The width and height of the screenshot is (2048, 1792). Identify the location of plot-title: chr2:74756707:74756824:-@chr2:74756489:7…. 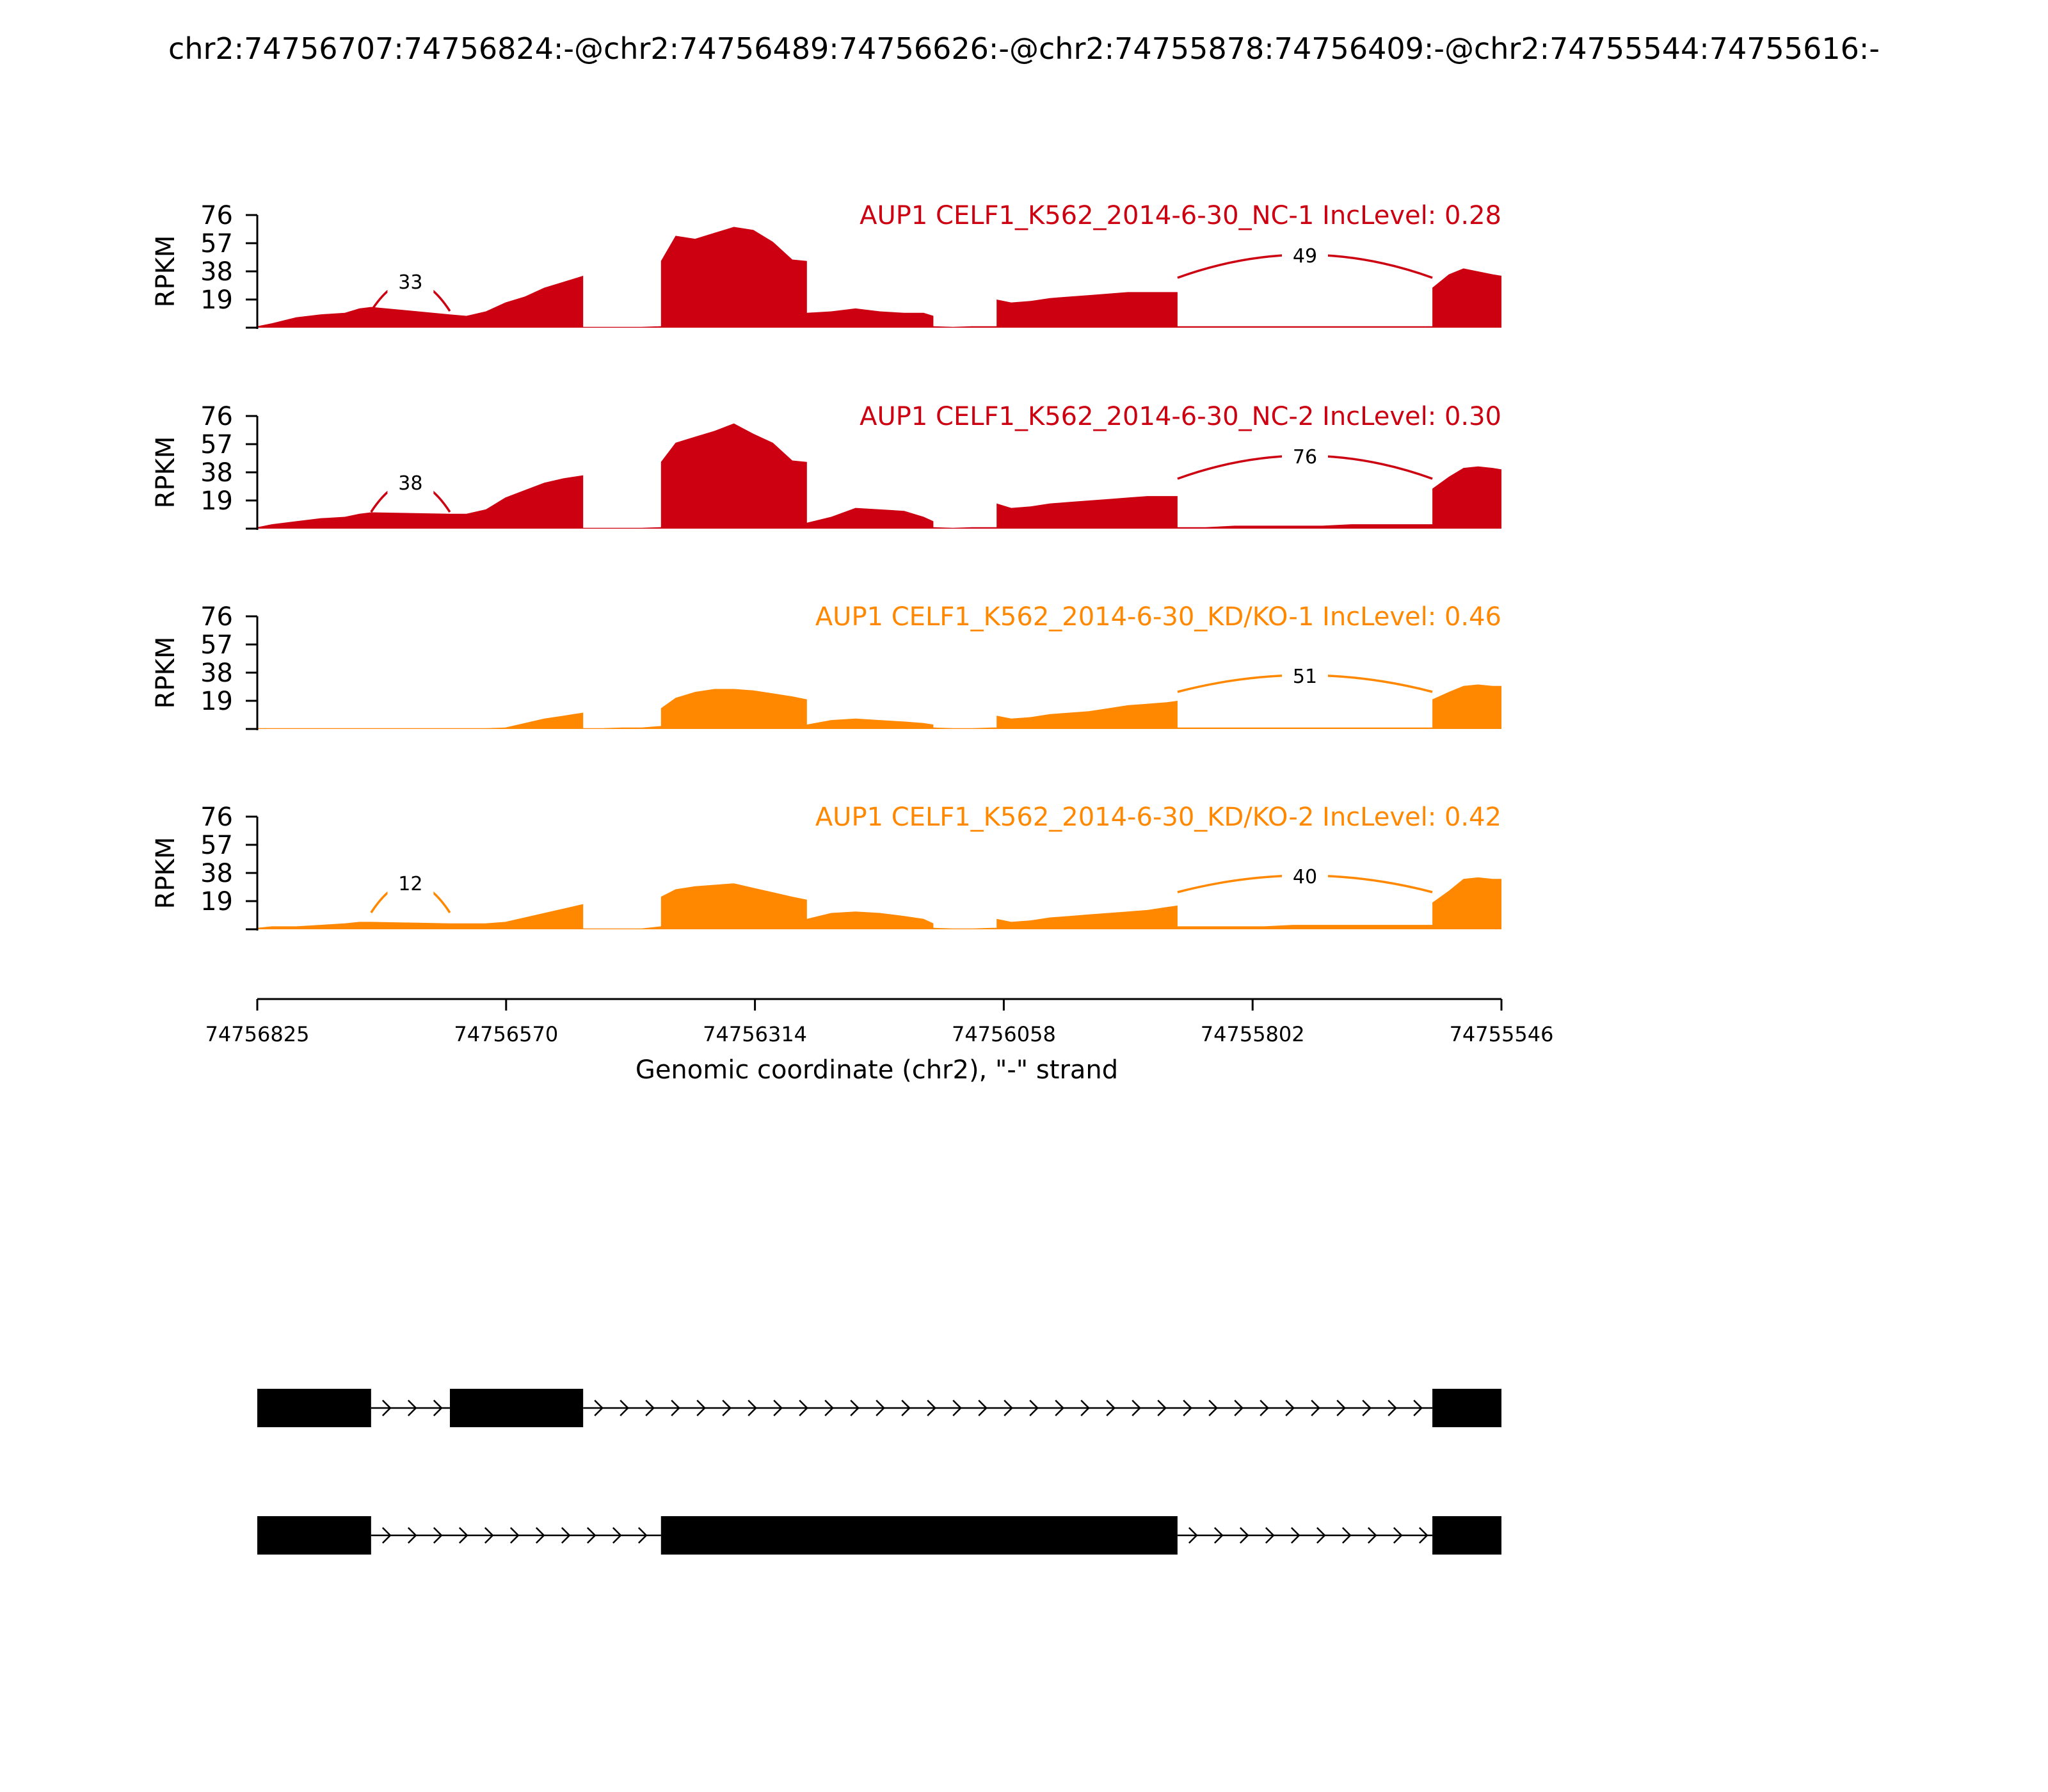
(1024, 48).